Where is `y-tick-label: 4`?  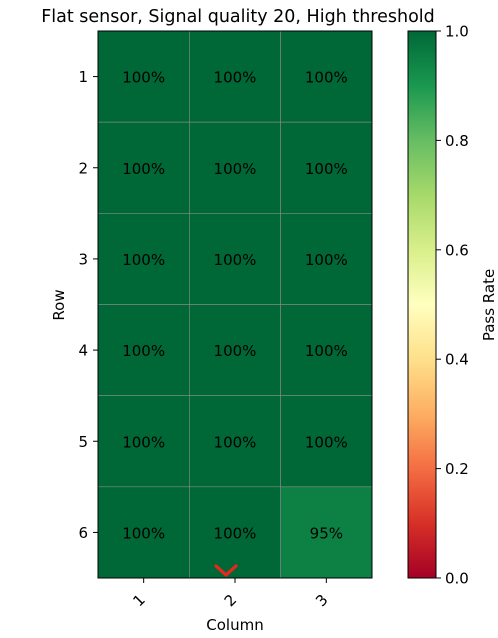
y-tick-label: 4 is located at coordinates (83, 351).